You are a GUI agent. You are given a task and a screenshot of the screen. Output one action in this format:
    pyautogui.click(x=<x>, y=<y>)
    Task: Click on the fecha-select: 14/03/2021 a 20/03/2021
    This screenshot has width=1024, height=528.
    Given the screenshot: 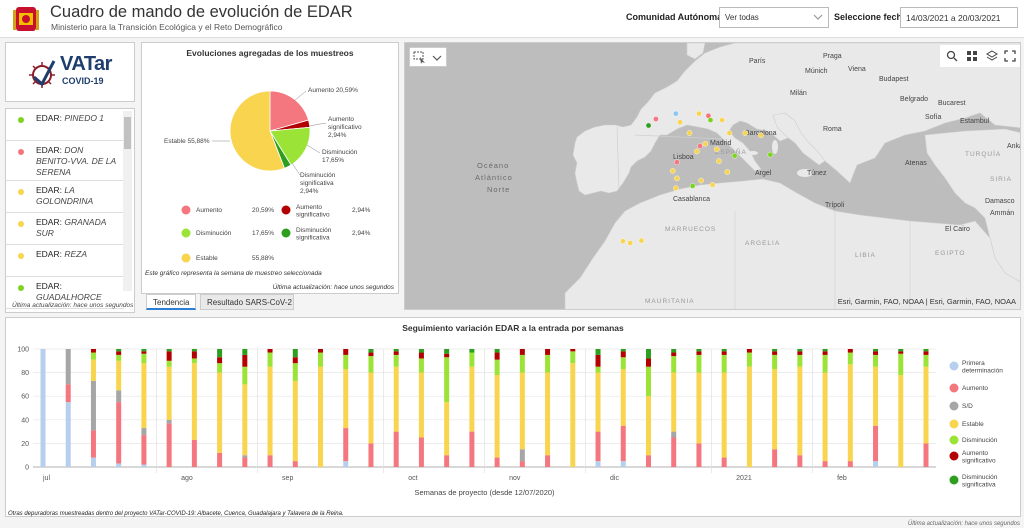 What is the action you would take?
    pyautogui.click(x=959, y=17)
    